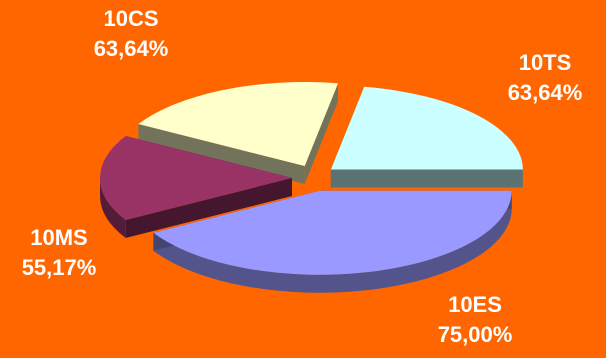 This screenshot has width=606, height=358. What do you see at coordinates (475, 320) in the screenshot?
I see `label-10es: 10ES 75,00%` at bounding box center [475, 320].